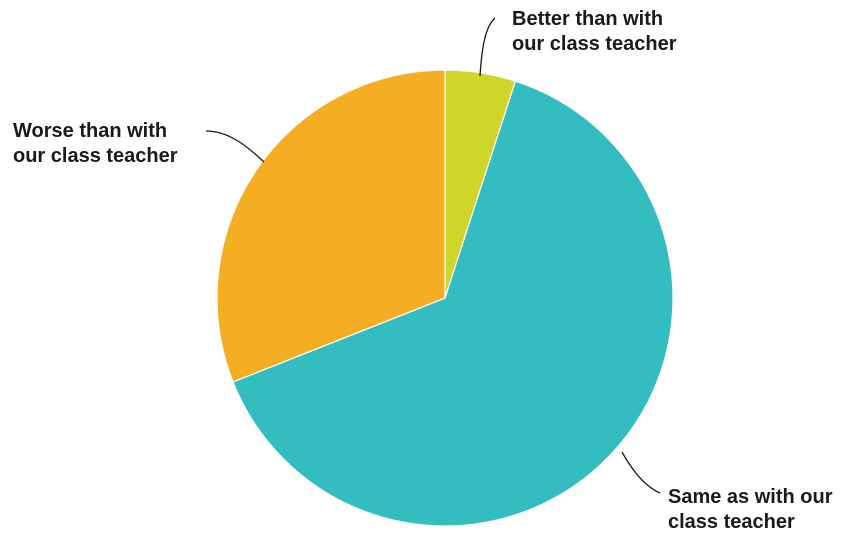 The height and width of the screenshot is (538, 855). What do you see at coordinates (95, 156) in the screenshot?
I see `slice-label-worse-line-2: our class teacher` at bounding box center [95, 156].